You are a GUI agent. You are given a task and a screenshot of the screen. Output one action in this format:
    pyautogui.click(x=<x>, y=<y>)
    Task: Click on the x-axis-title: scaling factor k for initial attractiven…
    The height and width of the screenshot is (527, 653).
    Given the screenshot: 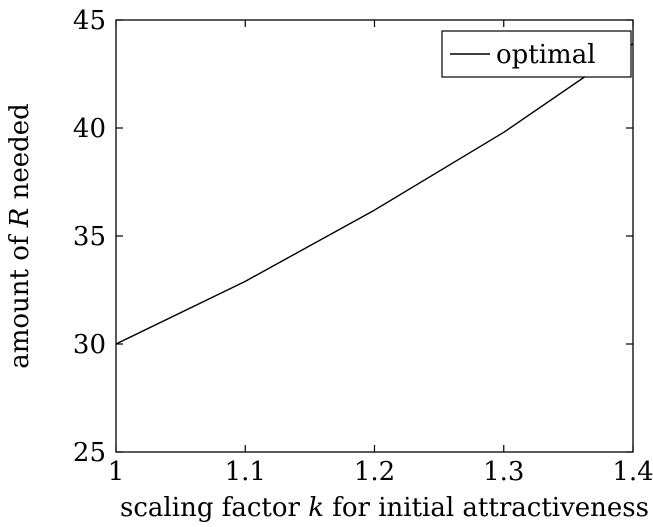 What is the action you would take?
    pyautogui.click(x=384, y=508)
    